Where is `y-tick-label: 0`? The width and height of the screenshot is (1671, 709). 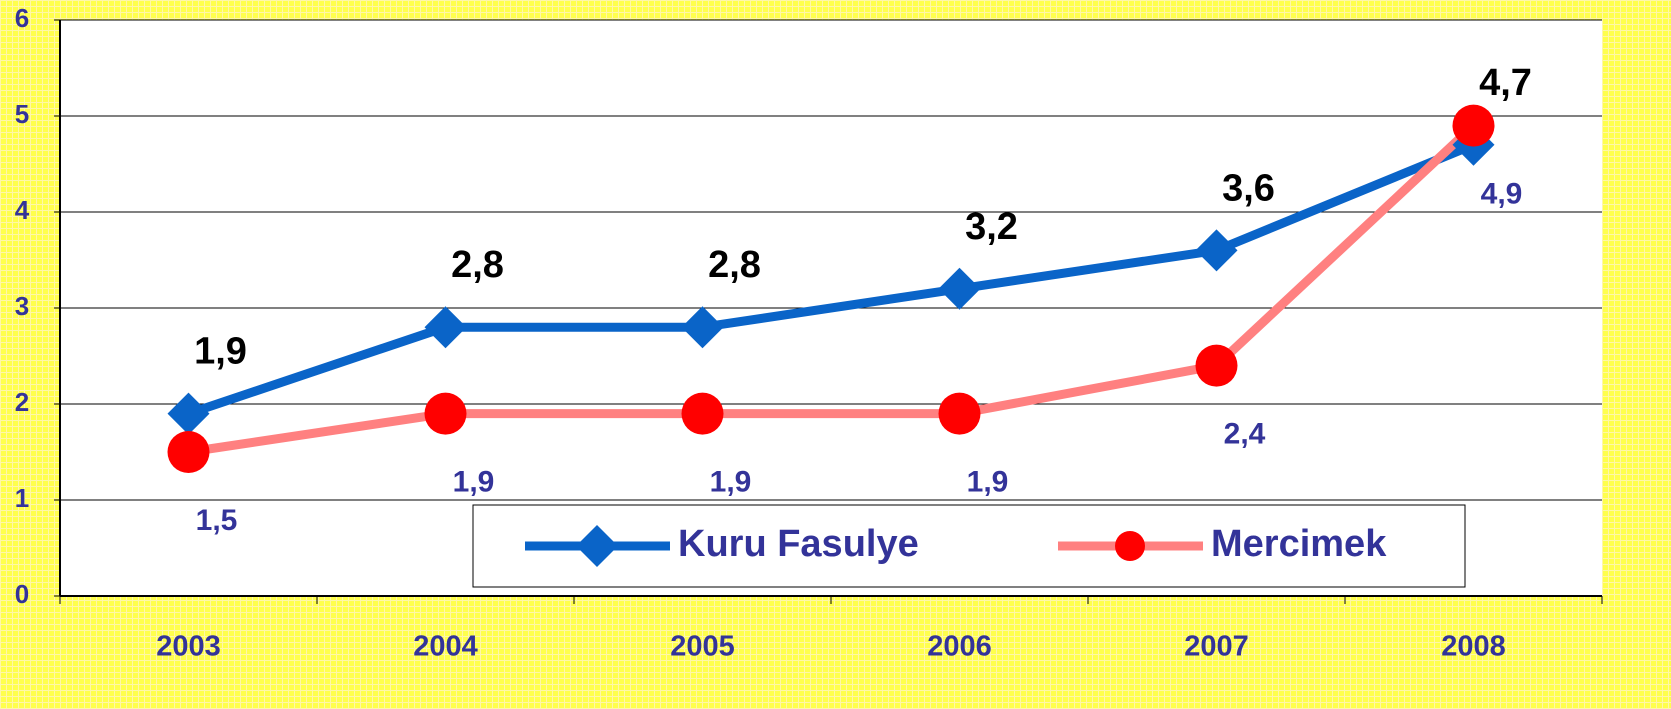
y-tick-label: 0 is located at coordinates (22, 594).